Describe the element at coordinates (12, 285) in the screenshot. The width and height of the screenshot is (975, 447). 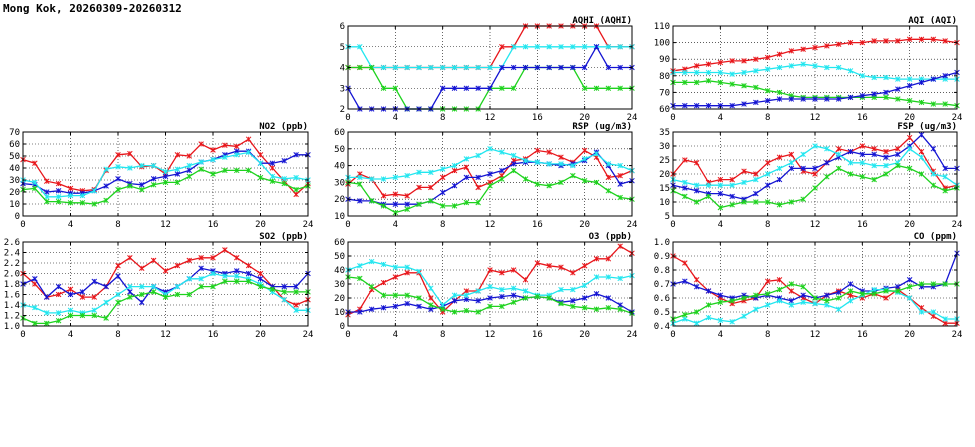
I see `y-tick-label: 1.8` at that location.